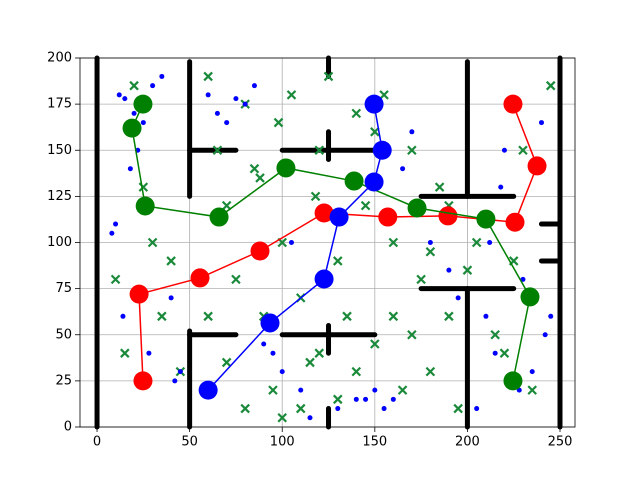 The image size is (640, 480). Describe the element at coordinates (189, 442) in the screenshot. I see `x-tick-label: 50` at that location.